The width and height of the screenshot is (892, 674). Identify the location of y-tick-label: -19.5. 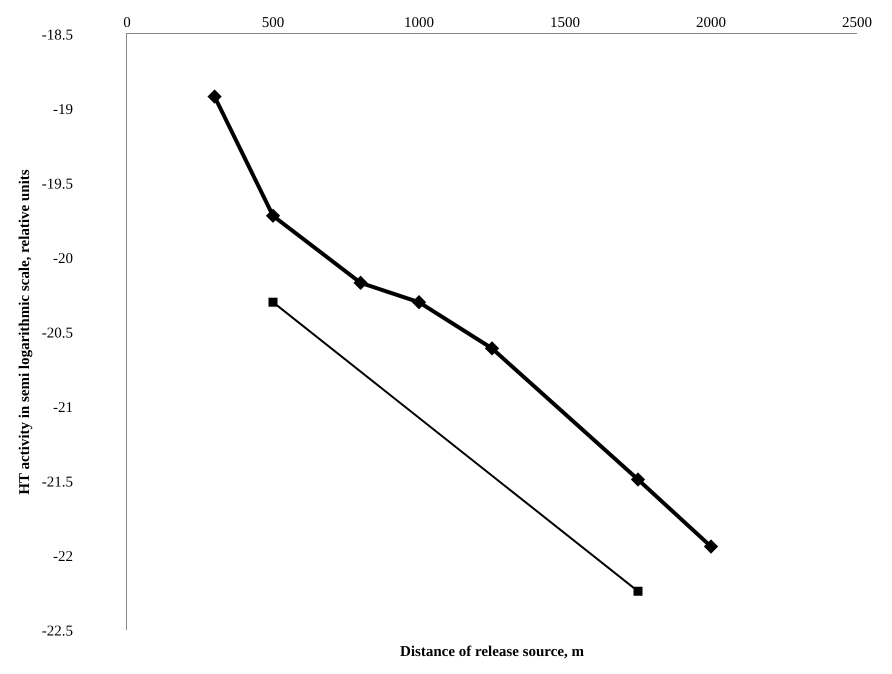
(57, 184).